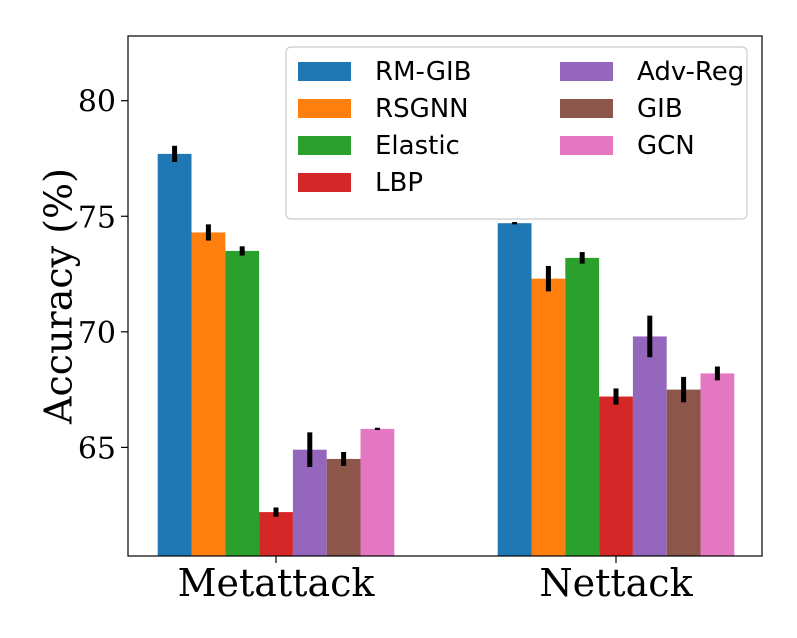 The height and width of the screenshot is (638, 797). Describe the element at coordinates (208, 394) in the screenshot. I see `bar-rsgnn-metattack` at that location.